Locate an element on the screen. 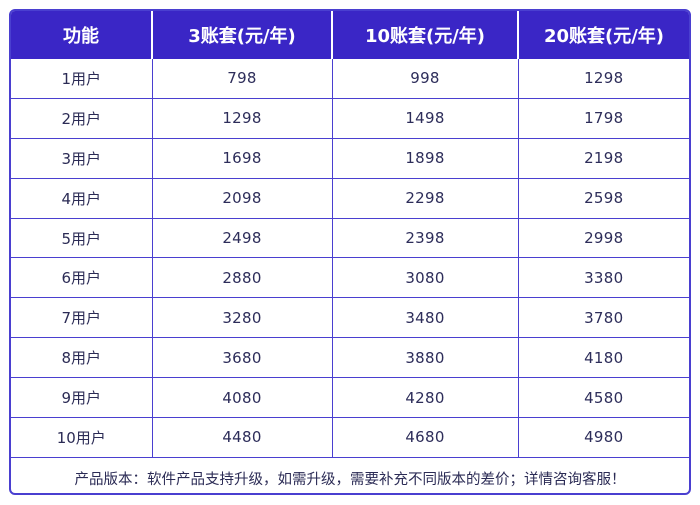  price-cell: 2398 is located at coordinates (425, 238).